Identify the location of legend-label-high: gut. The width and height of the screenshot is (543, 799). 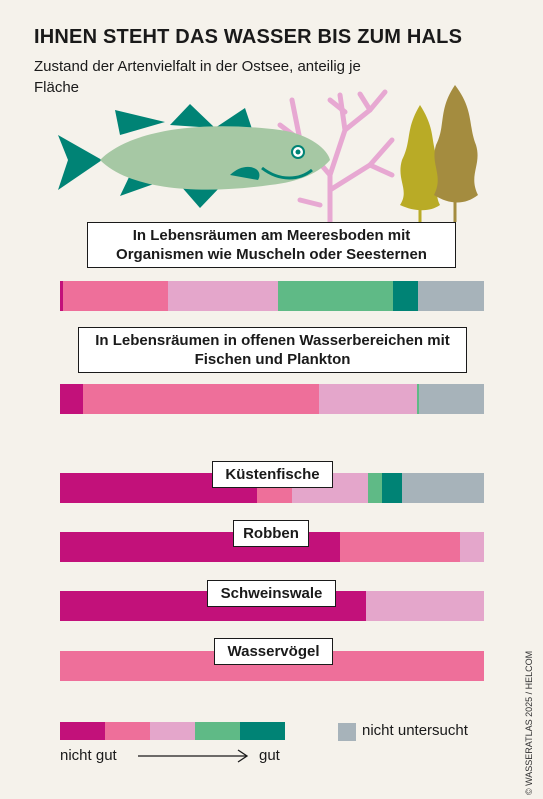
(269, 755).